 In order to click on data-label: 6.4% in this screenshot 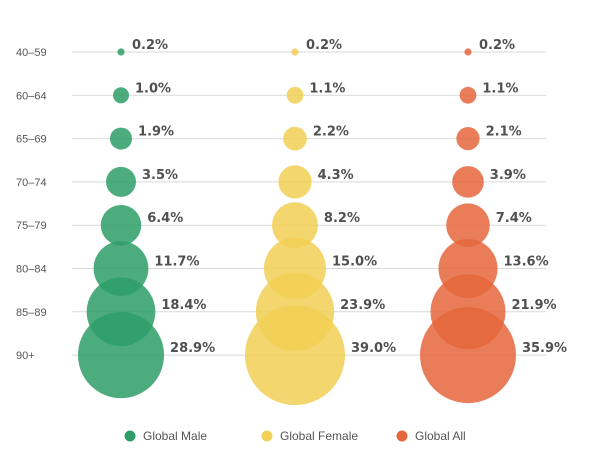, I will do `click(165, 218)`.